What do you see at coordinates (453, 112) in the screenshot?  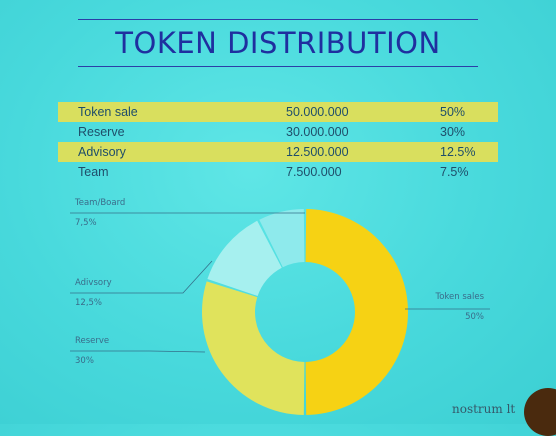 I see `row-percent: 50%` at bounding box center [453, 112].